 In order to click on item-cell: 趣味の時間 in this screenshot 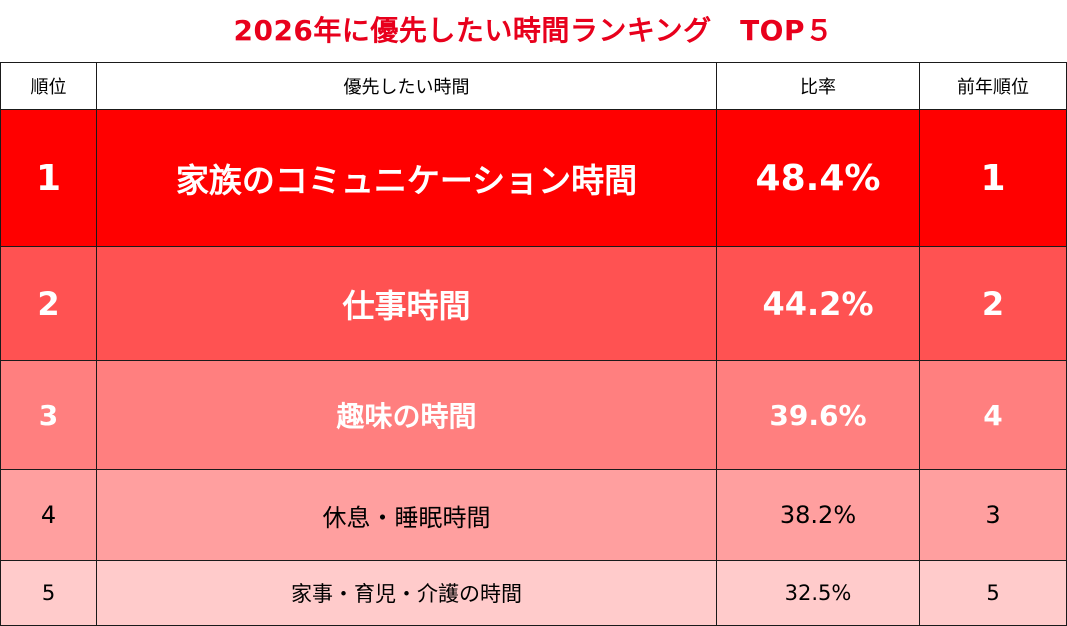, I will do `click(406, 415)`.